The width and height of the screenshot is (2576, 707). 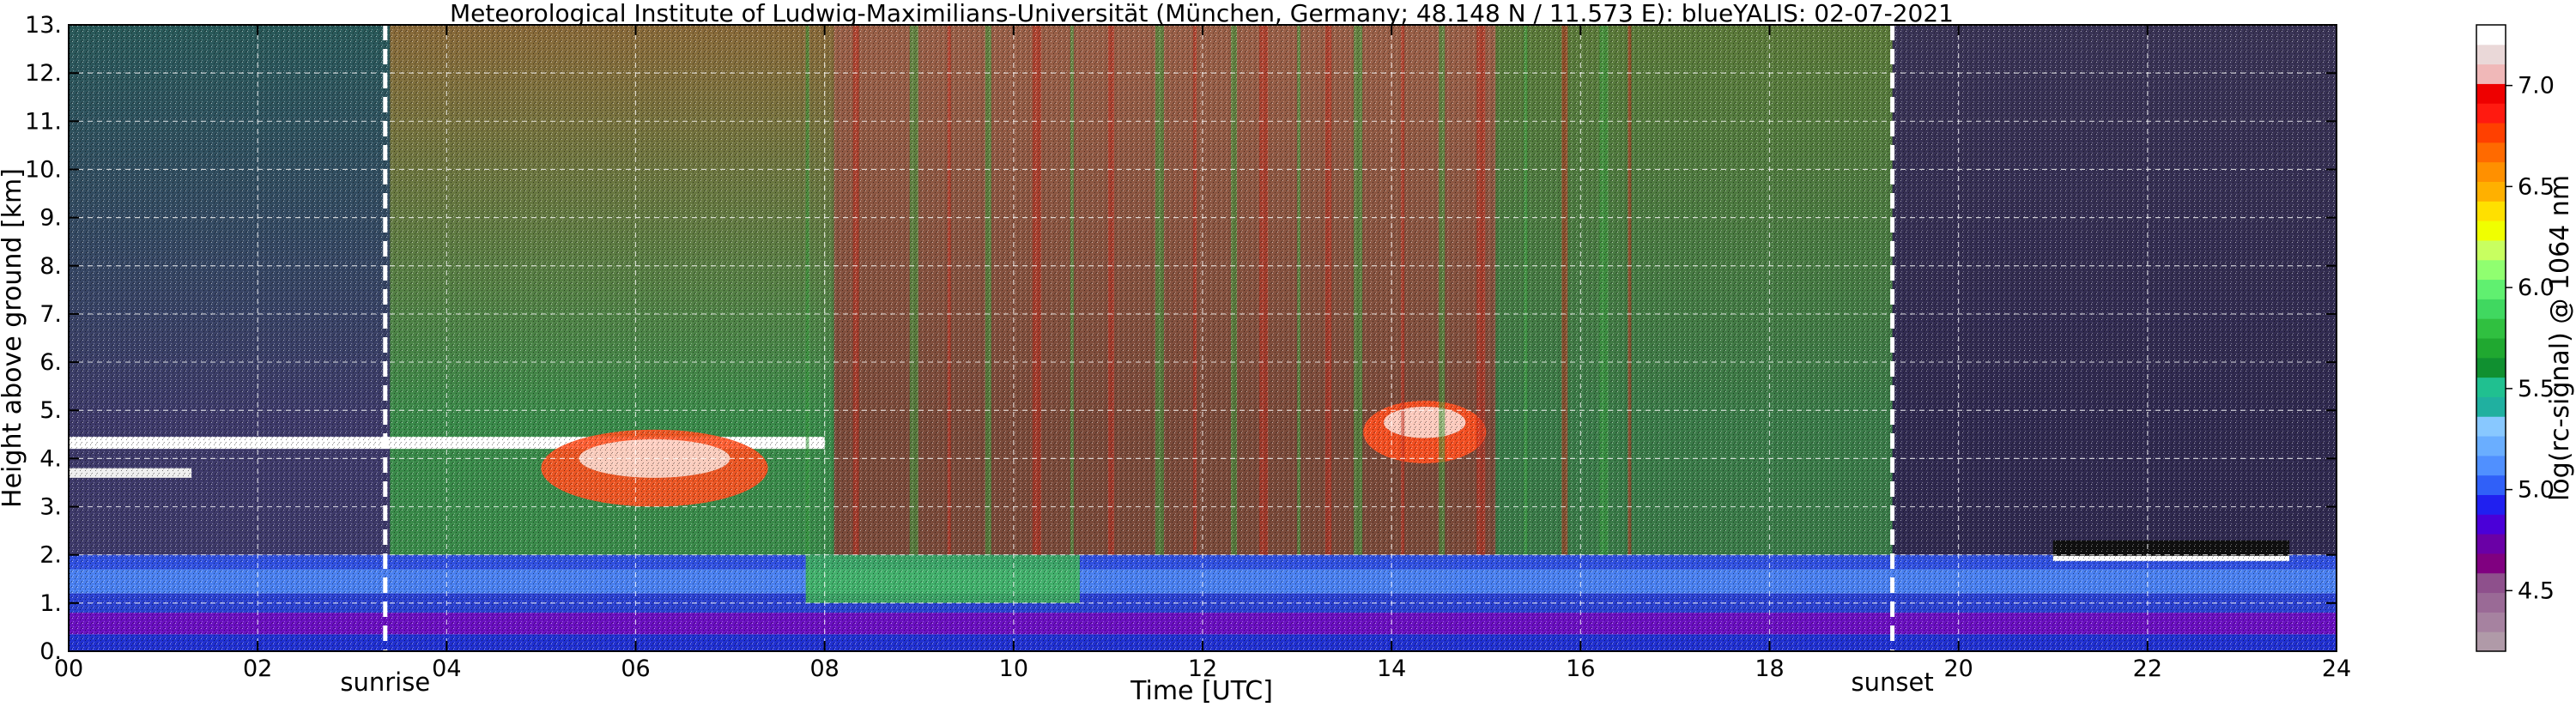 I want to click on colorbar-ticks: 4.5 5.0 5.5 6.0 6.5 7.0, so click(x=2530, y=338).